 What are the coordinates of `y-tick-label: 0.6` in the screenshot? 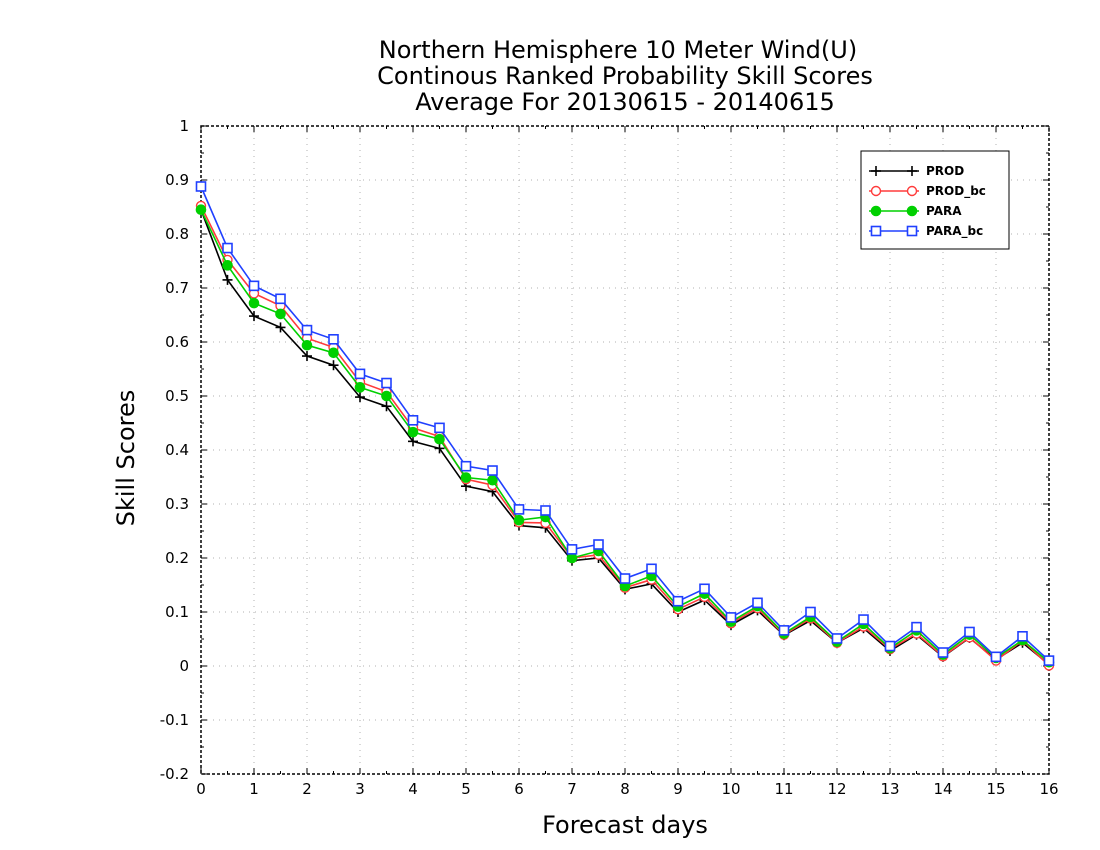 It's located at (177, 342).